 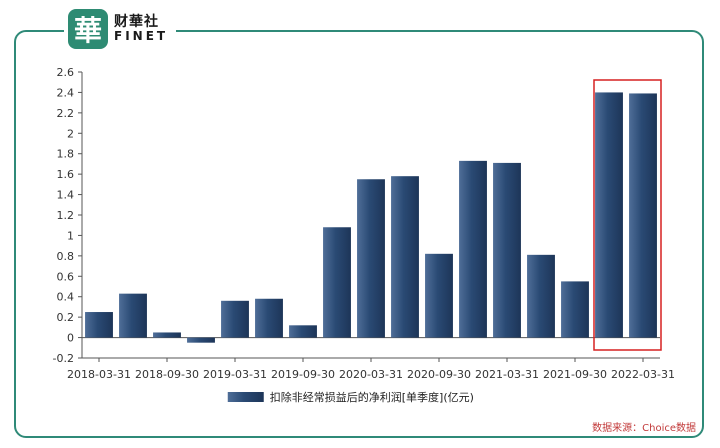 What do you see at coordinates (63, 358) in the screenshot?
I see `y-tick-label: -0.2` at bounding box center [63, 358].